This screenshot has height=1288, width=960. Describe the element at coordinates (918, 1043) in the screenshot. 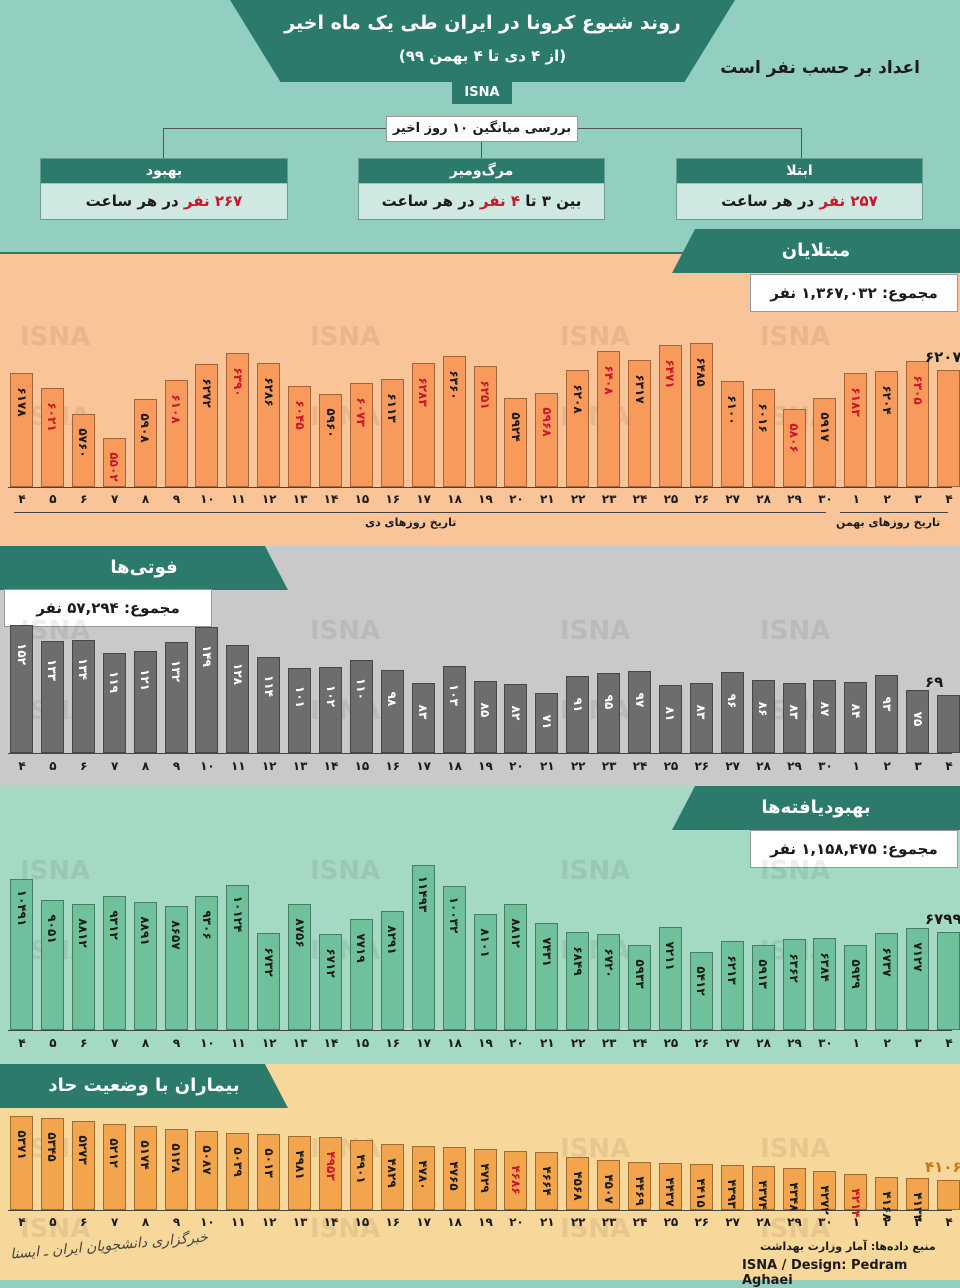

I see `recovered-x-label: ۳` at that location.